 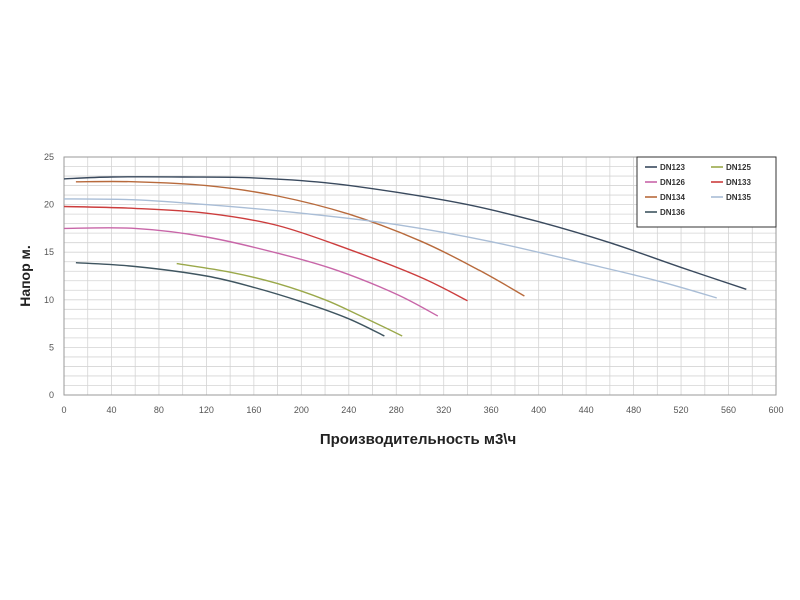 I want to click on x-tick-label: 480, so click(x=633, y=410).